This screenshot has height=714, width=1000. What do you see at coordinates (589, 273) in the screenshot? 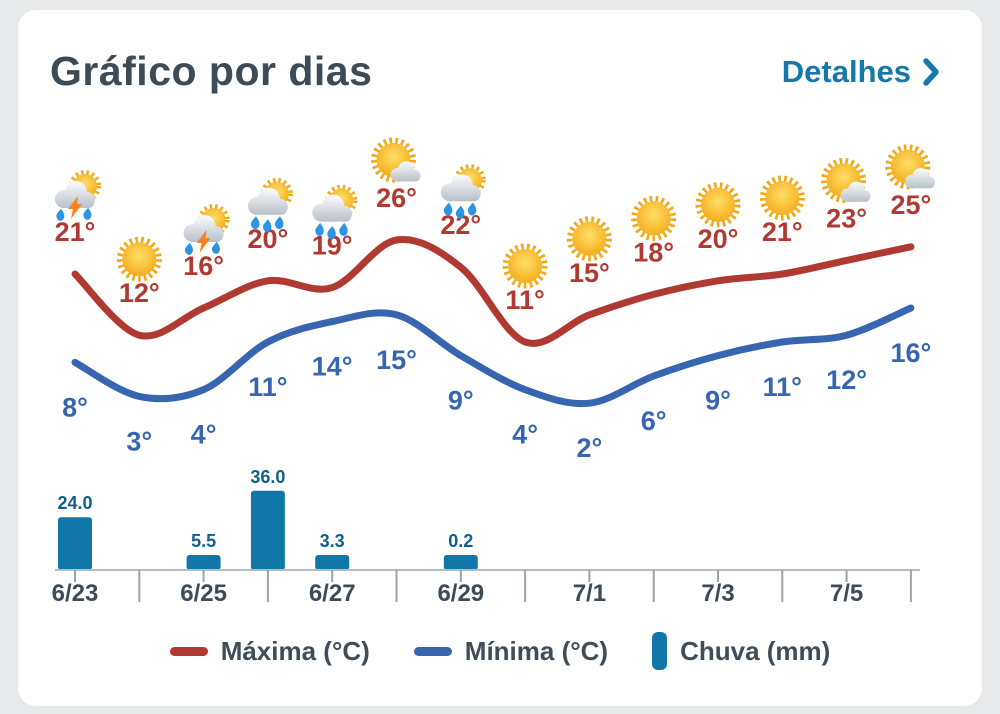
I see `max-temp-label: 15°` at bounding box center [589, 273].